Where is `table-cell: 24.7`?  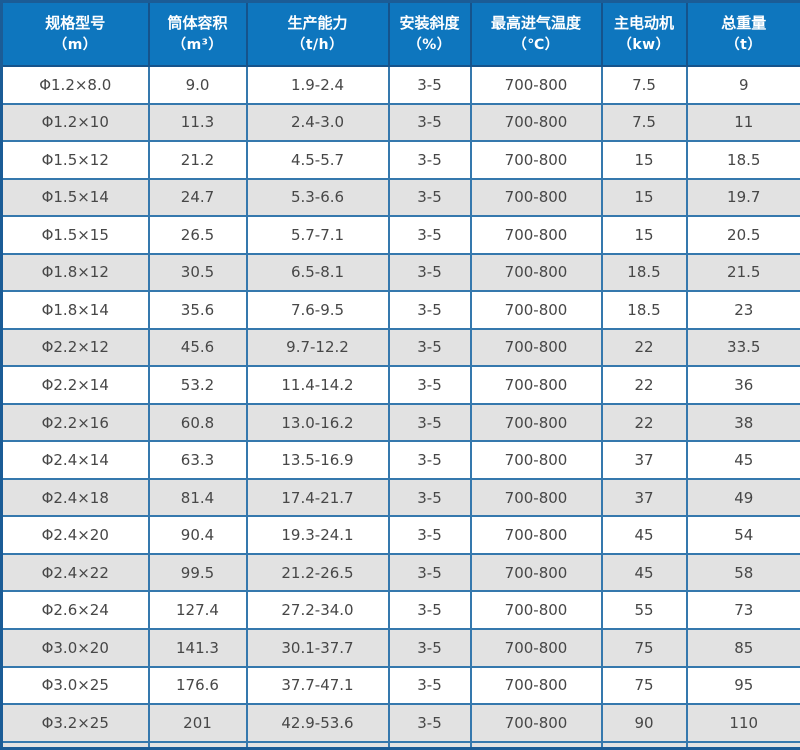 table-cell: 24.7 is located at coordinates (197, 197).